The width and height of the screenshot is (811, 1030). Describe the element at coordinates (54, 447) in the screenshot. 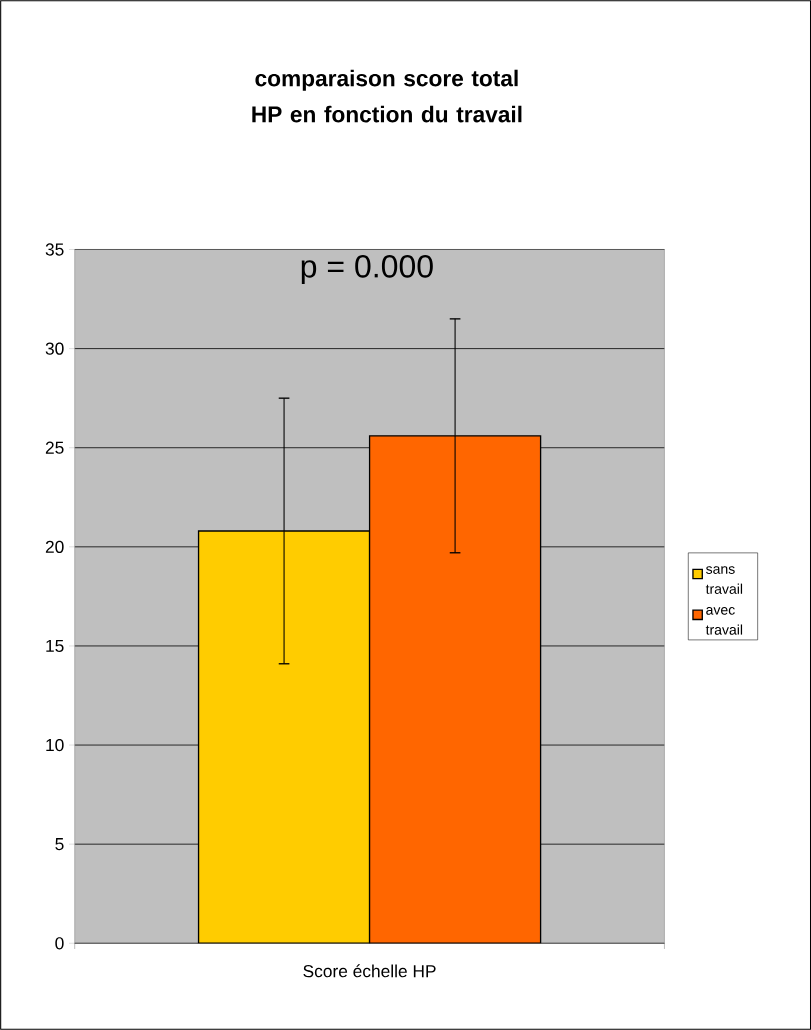

I see `y-tick-label: 25` at that location.